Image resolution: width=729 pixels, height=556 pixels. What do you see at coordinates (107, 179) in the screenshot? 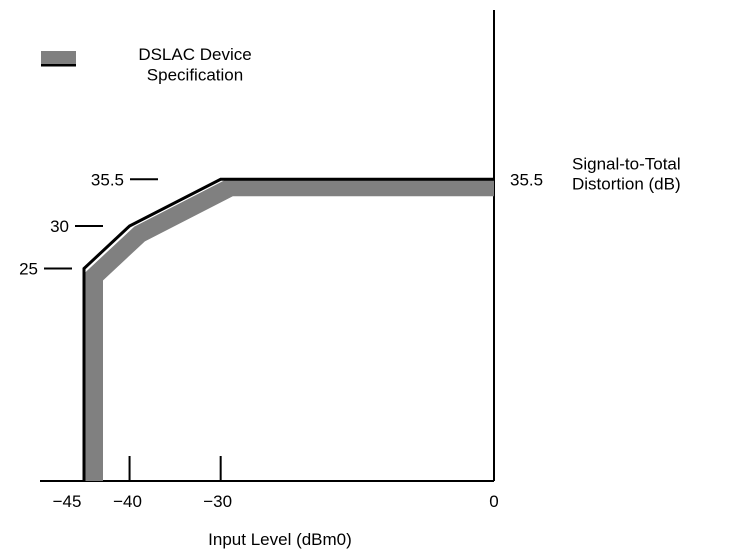
I see `y-tick-label: 35.5` at bounding box center [107, 179].